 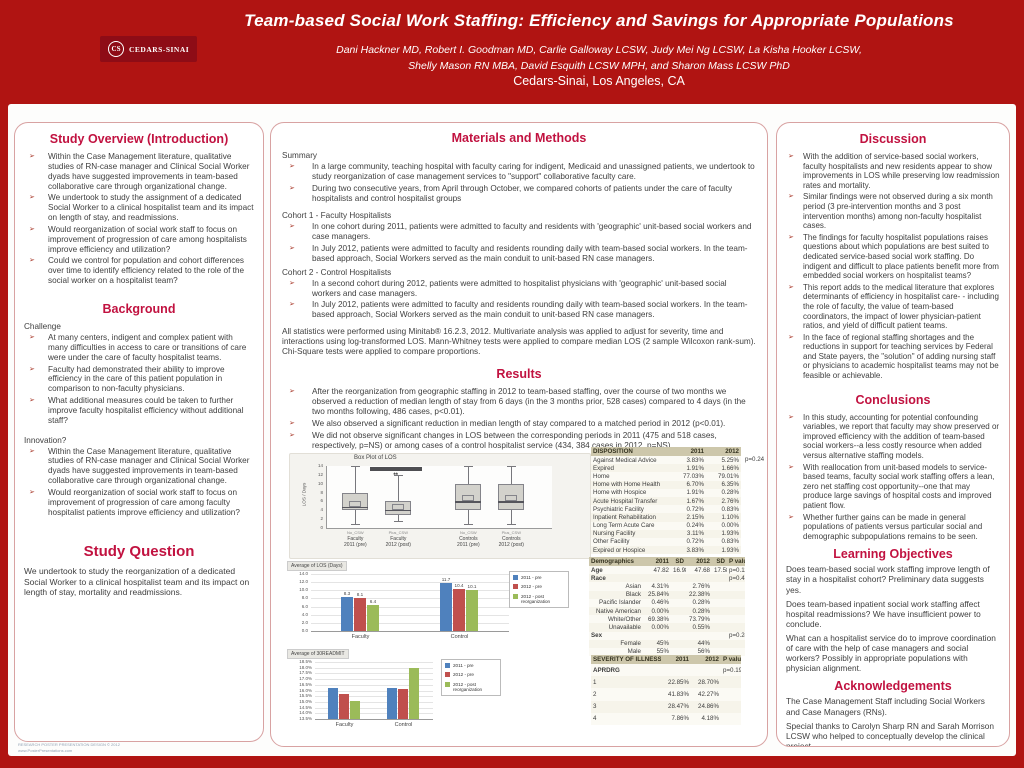 I want to click on table-row: Male 55% 56%, so click(x=667, y=652).